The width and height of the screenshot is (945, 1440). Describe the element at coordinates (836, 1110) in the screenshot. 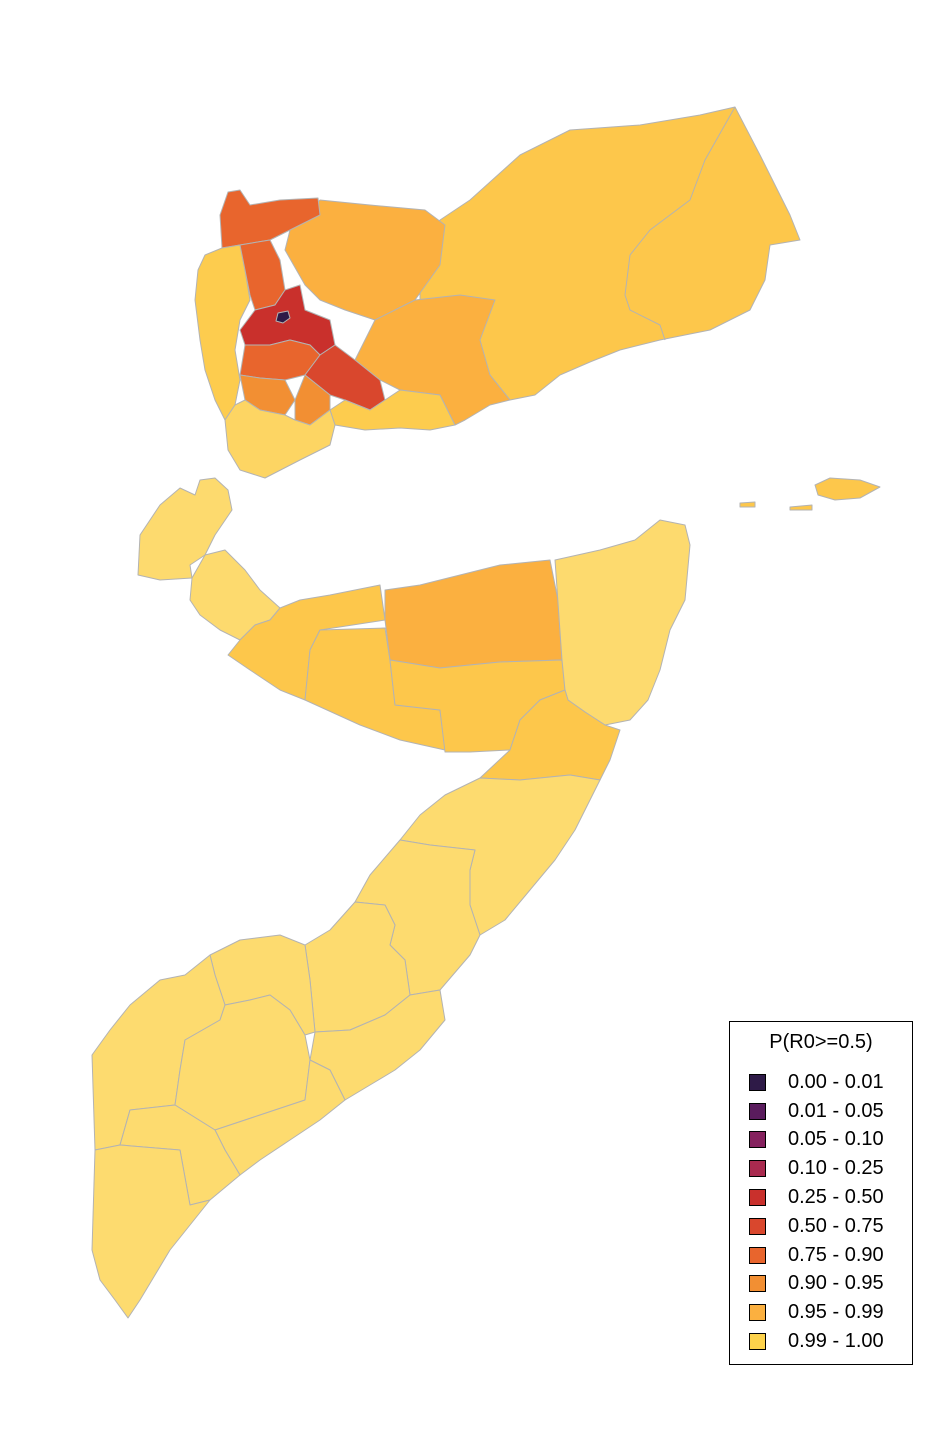

I see `legend-label: 0.01 - 0.05` at that location.